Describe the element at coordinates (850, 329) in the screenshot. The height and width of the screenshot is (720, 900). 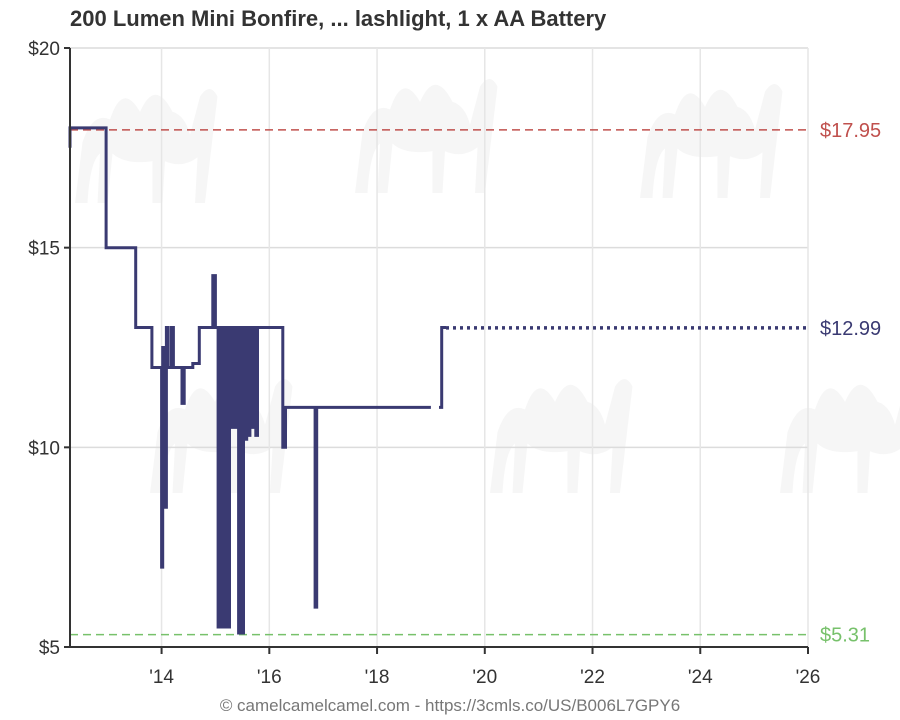
I see `current-price-label: $12.99` at that location.